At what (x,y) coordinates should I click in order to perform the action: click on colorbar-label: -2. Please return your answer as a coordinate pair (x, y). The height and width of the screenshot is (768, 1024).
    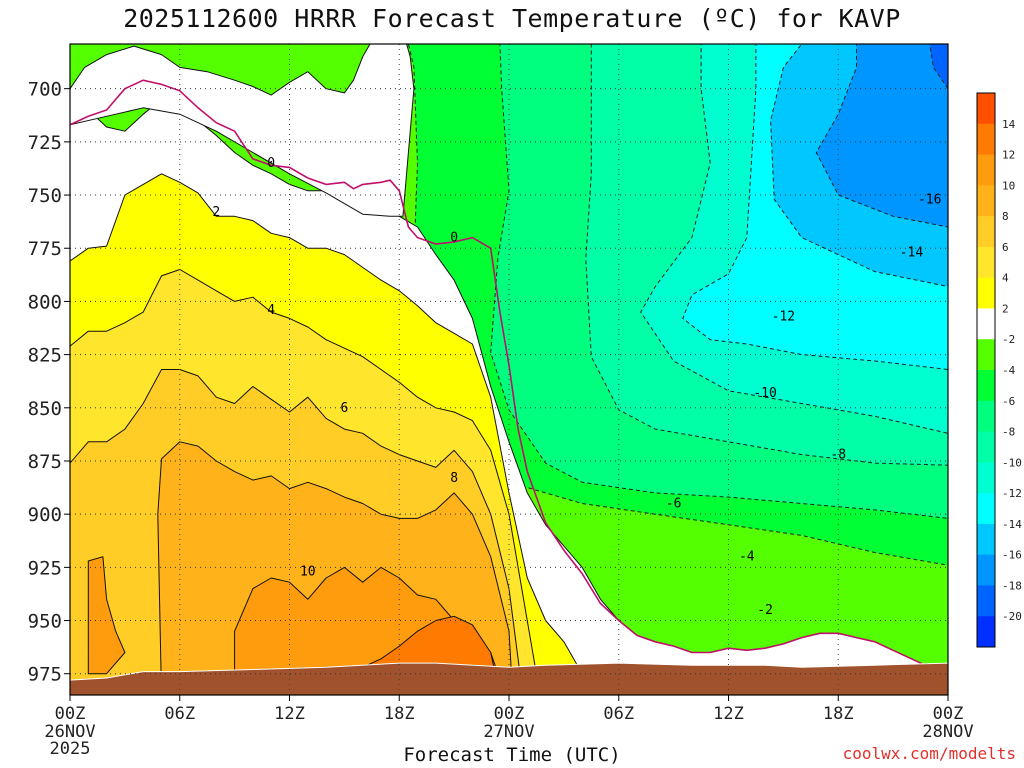
    Looking at the image, I should click on (1008, 339).